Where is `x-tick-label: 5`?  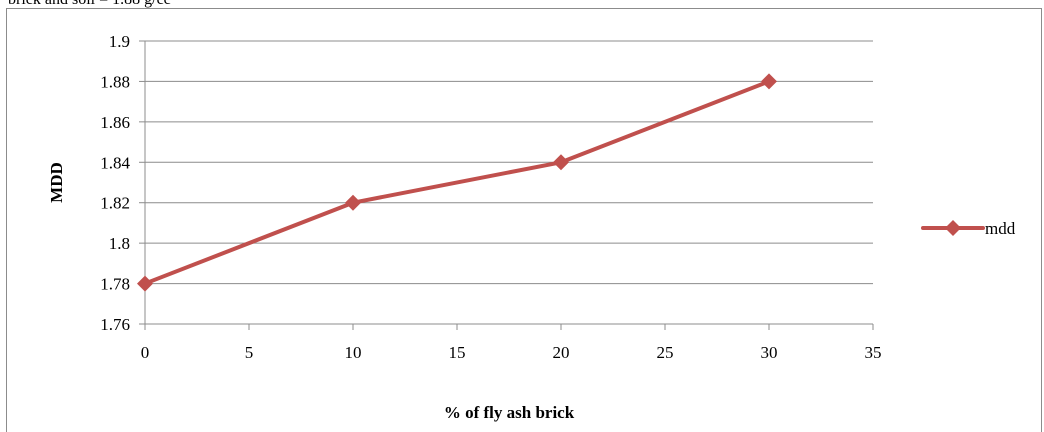 x-tick-label: 5 is located at coordinates (249, 352).